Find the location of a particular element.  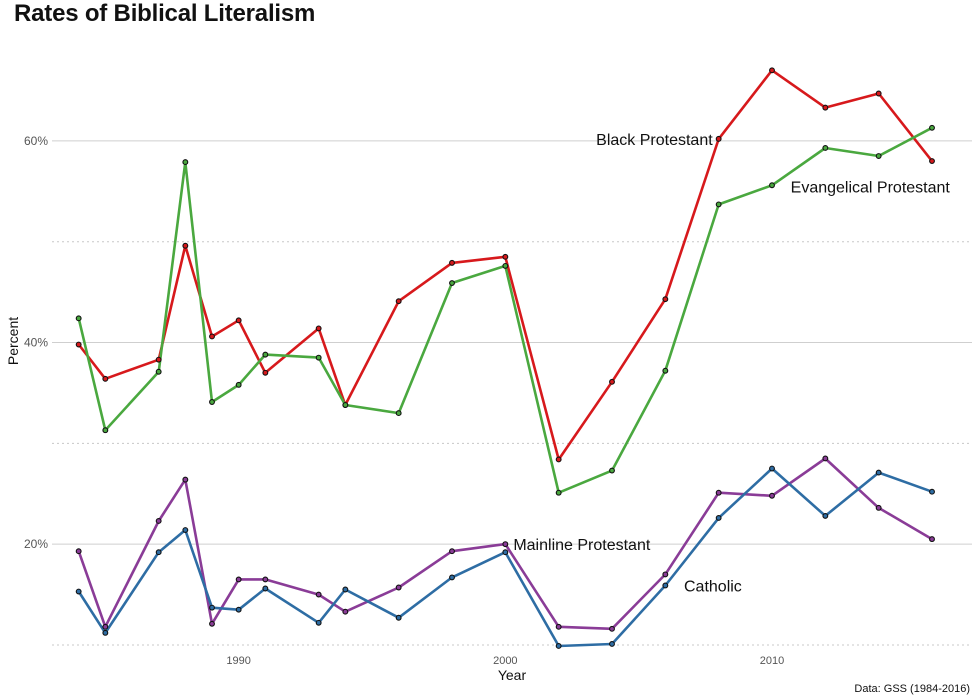

y-tick-label: 60% is located at coordinates (36, 141).